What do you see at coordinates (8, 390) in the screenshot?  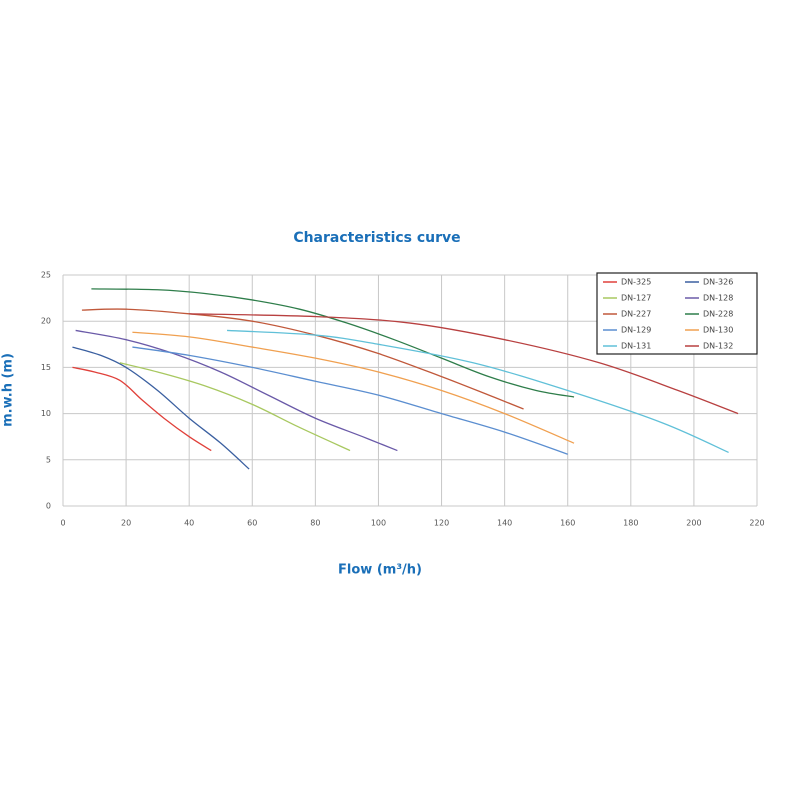 I see `y-axis-label: m.w.h (m)` at bounding box center [8, 390].